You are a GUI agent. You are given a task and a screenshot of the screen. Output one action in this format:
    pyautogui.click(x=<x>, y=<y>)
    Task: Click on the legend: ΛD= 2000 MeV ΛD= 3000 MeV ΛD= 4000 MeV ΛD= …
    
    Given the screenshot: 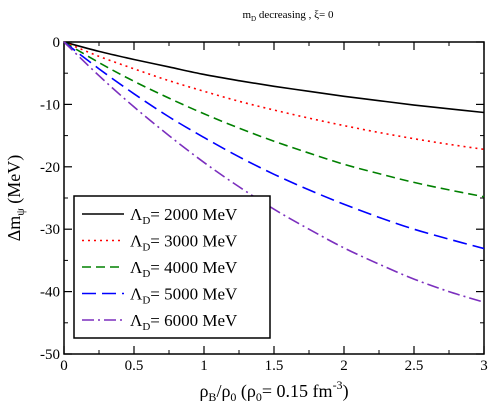 What is the action you would take?
    pyautogui.click(x=172, y=267)
    